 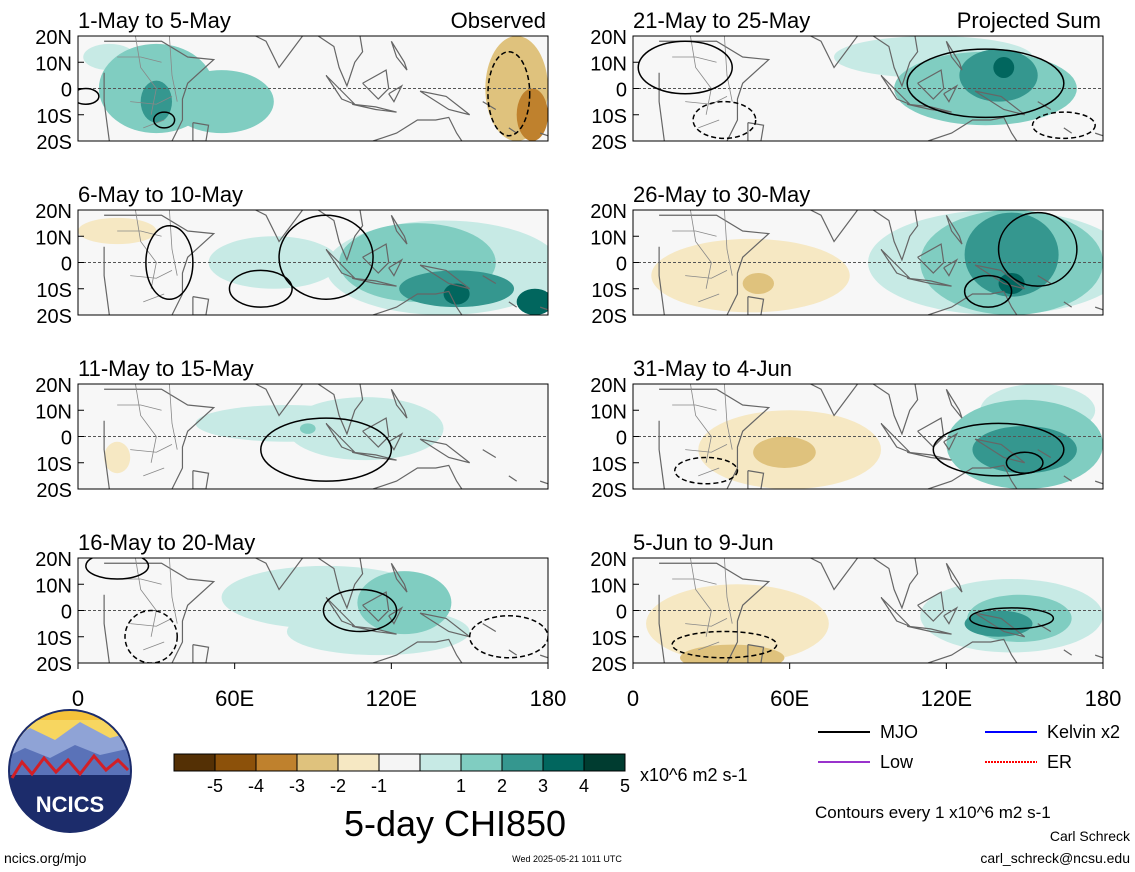 What do you see at coordinates (461, 786) in the screenshot?
I see `colorbar-tick-label: 1` at bounding box center [461, 786].